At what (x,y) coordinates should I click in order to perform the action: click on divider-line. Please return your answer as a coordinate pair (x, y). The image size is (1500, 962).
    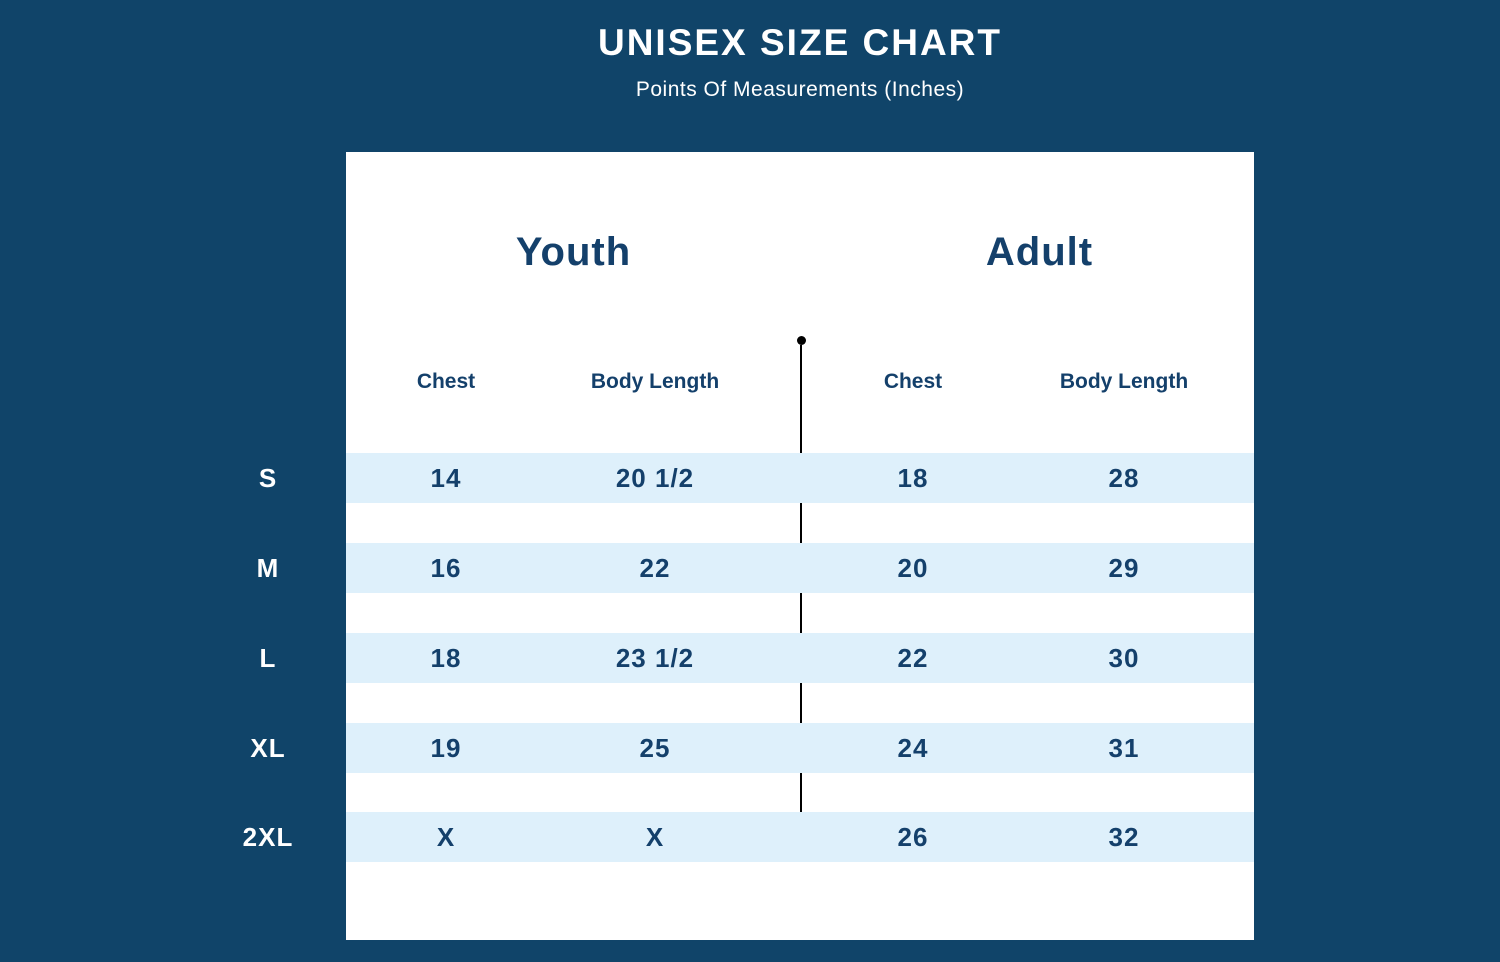
    Looking at the image, I should click on (801, 603).